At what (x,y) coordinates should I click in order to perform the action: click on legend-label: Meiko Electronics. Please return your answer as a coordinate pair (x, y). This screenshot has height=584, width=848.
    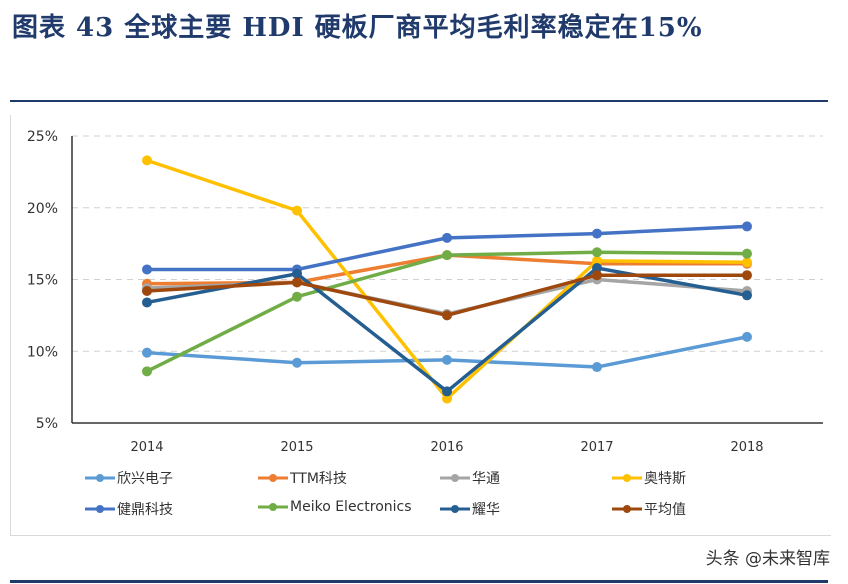
    Looking at the image, I should click on (351, 507).